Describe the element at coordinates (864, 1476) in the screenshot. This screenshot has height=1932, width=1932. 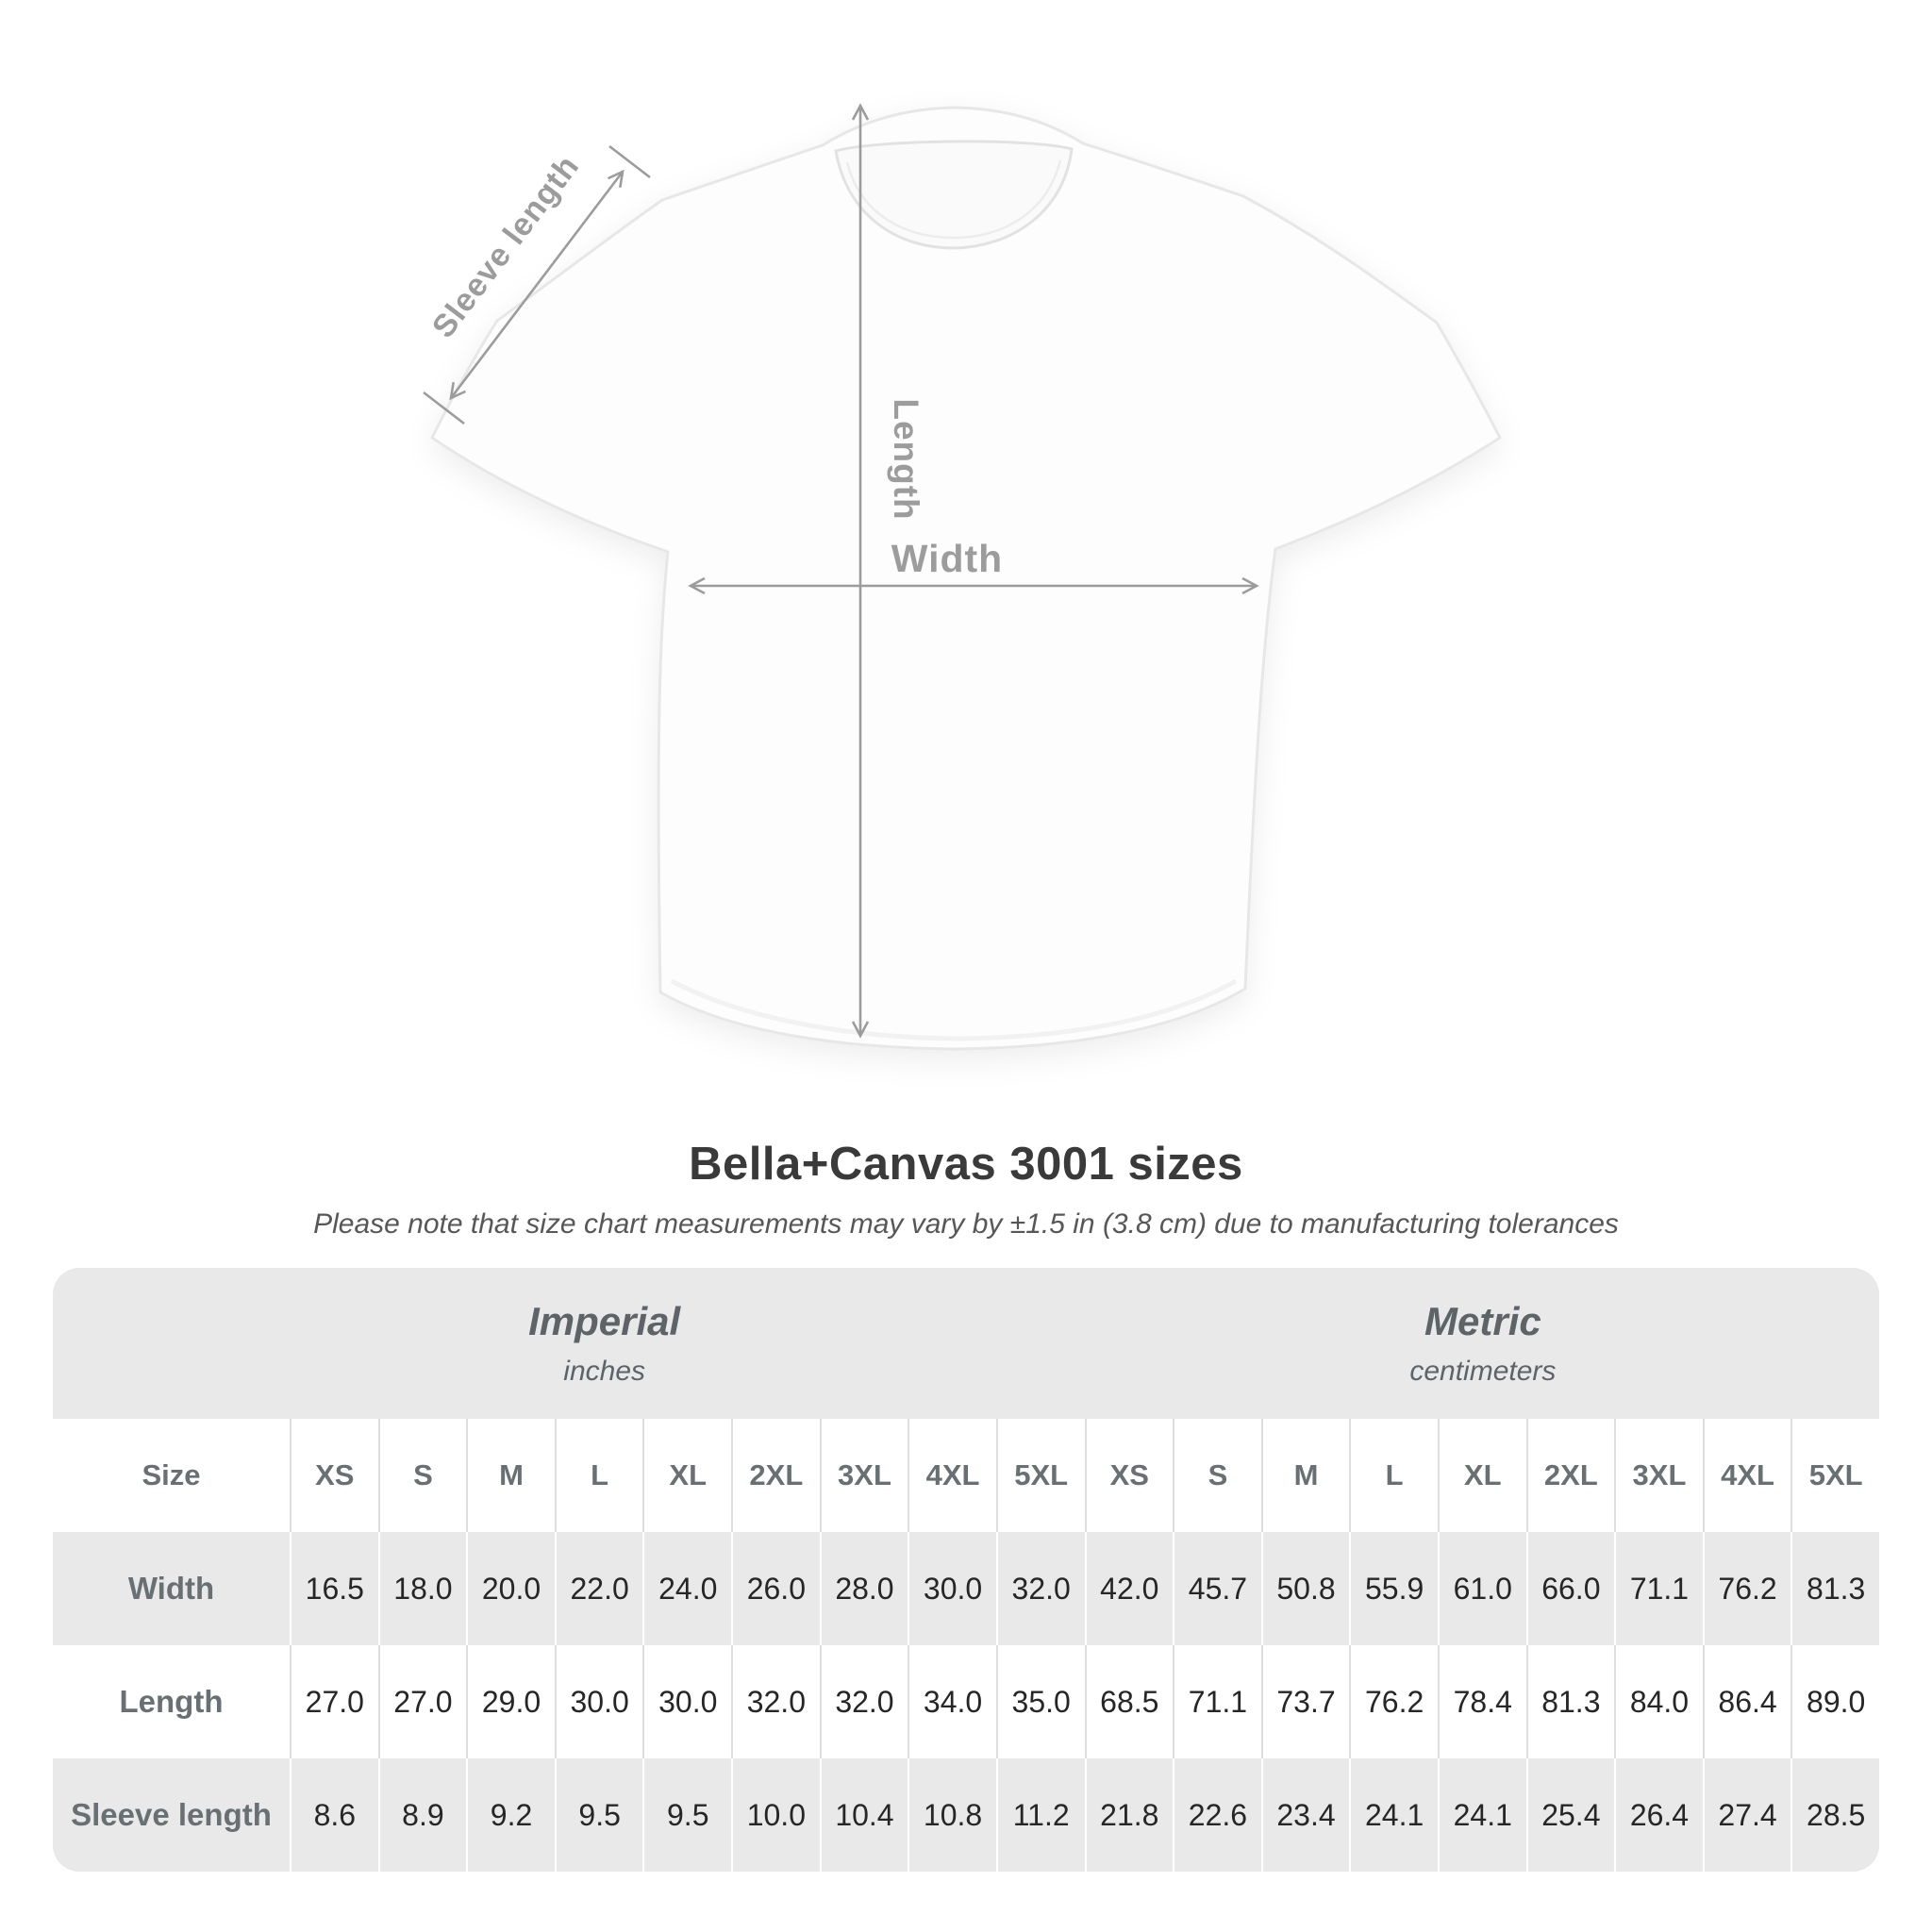
I see `col-header-imperial-3xl: 3XL` at that location.